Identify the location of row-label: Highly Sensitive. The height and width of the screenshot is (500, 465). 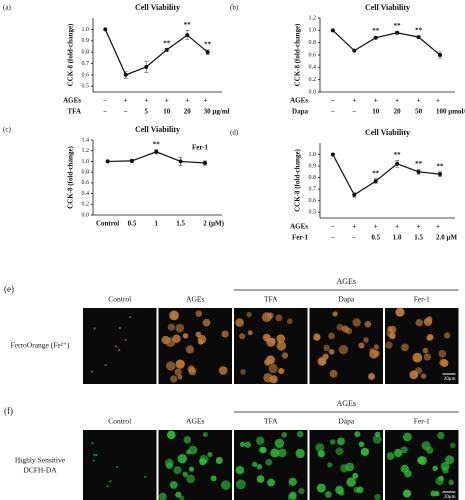
(40, 460).